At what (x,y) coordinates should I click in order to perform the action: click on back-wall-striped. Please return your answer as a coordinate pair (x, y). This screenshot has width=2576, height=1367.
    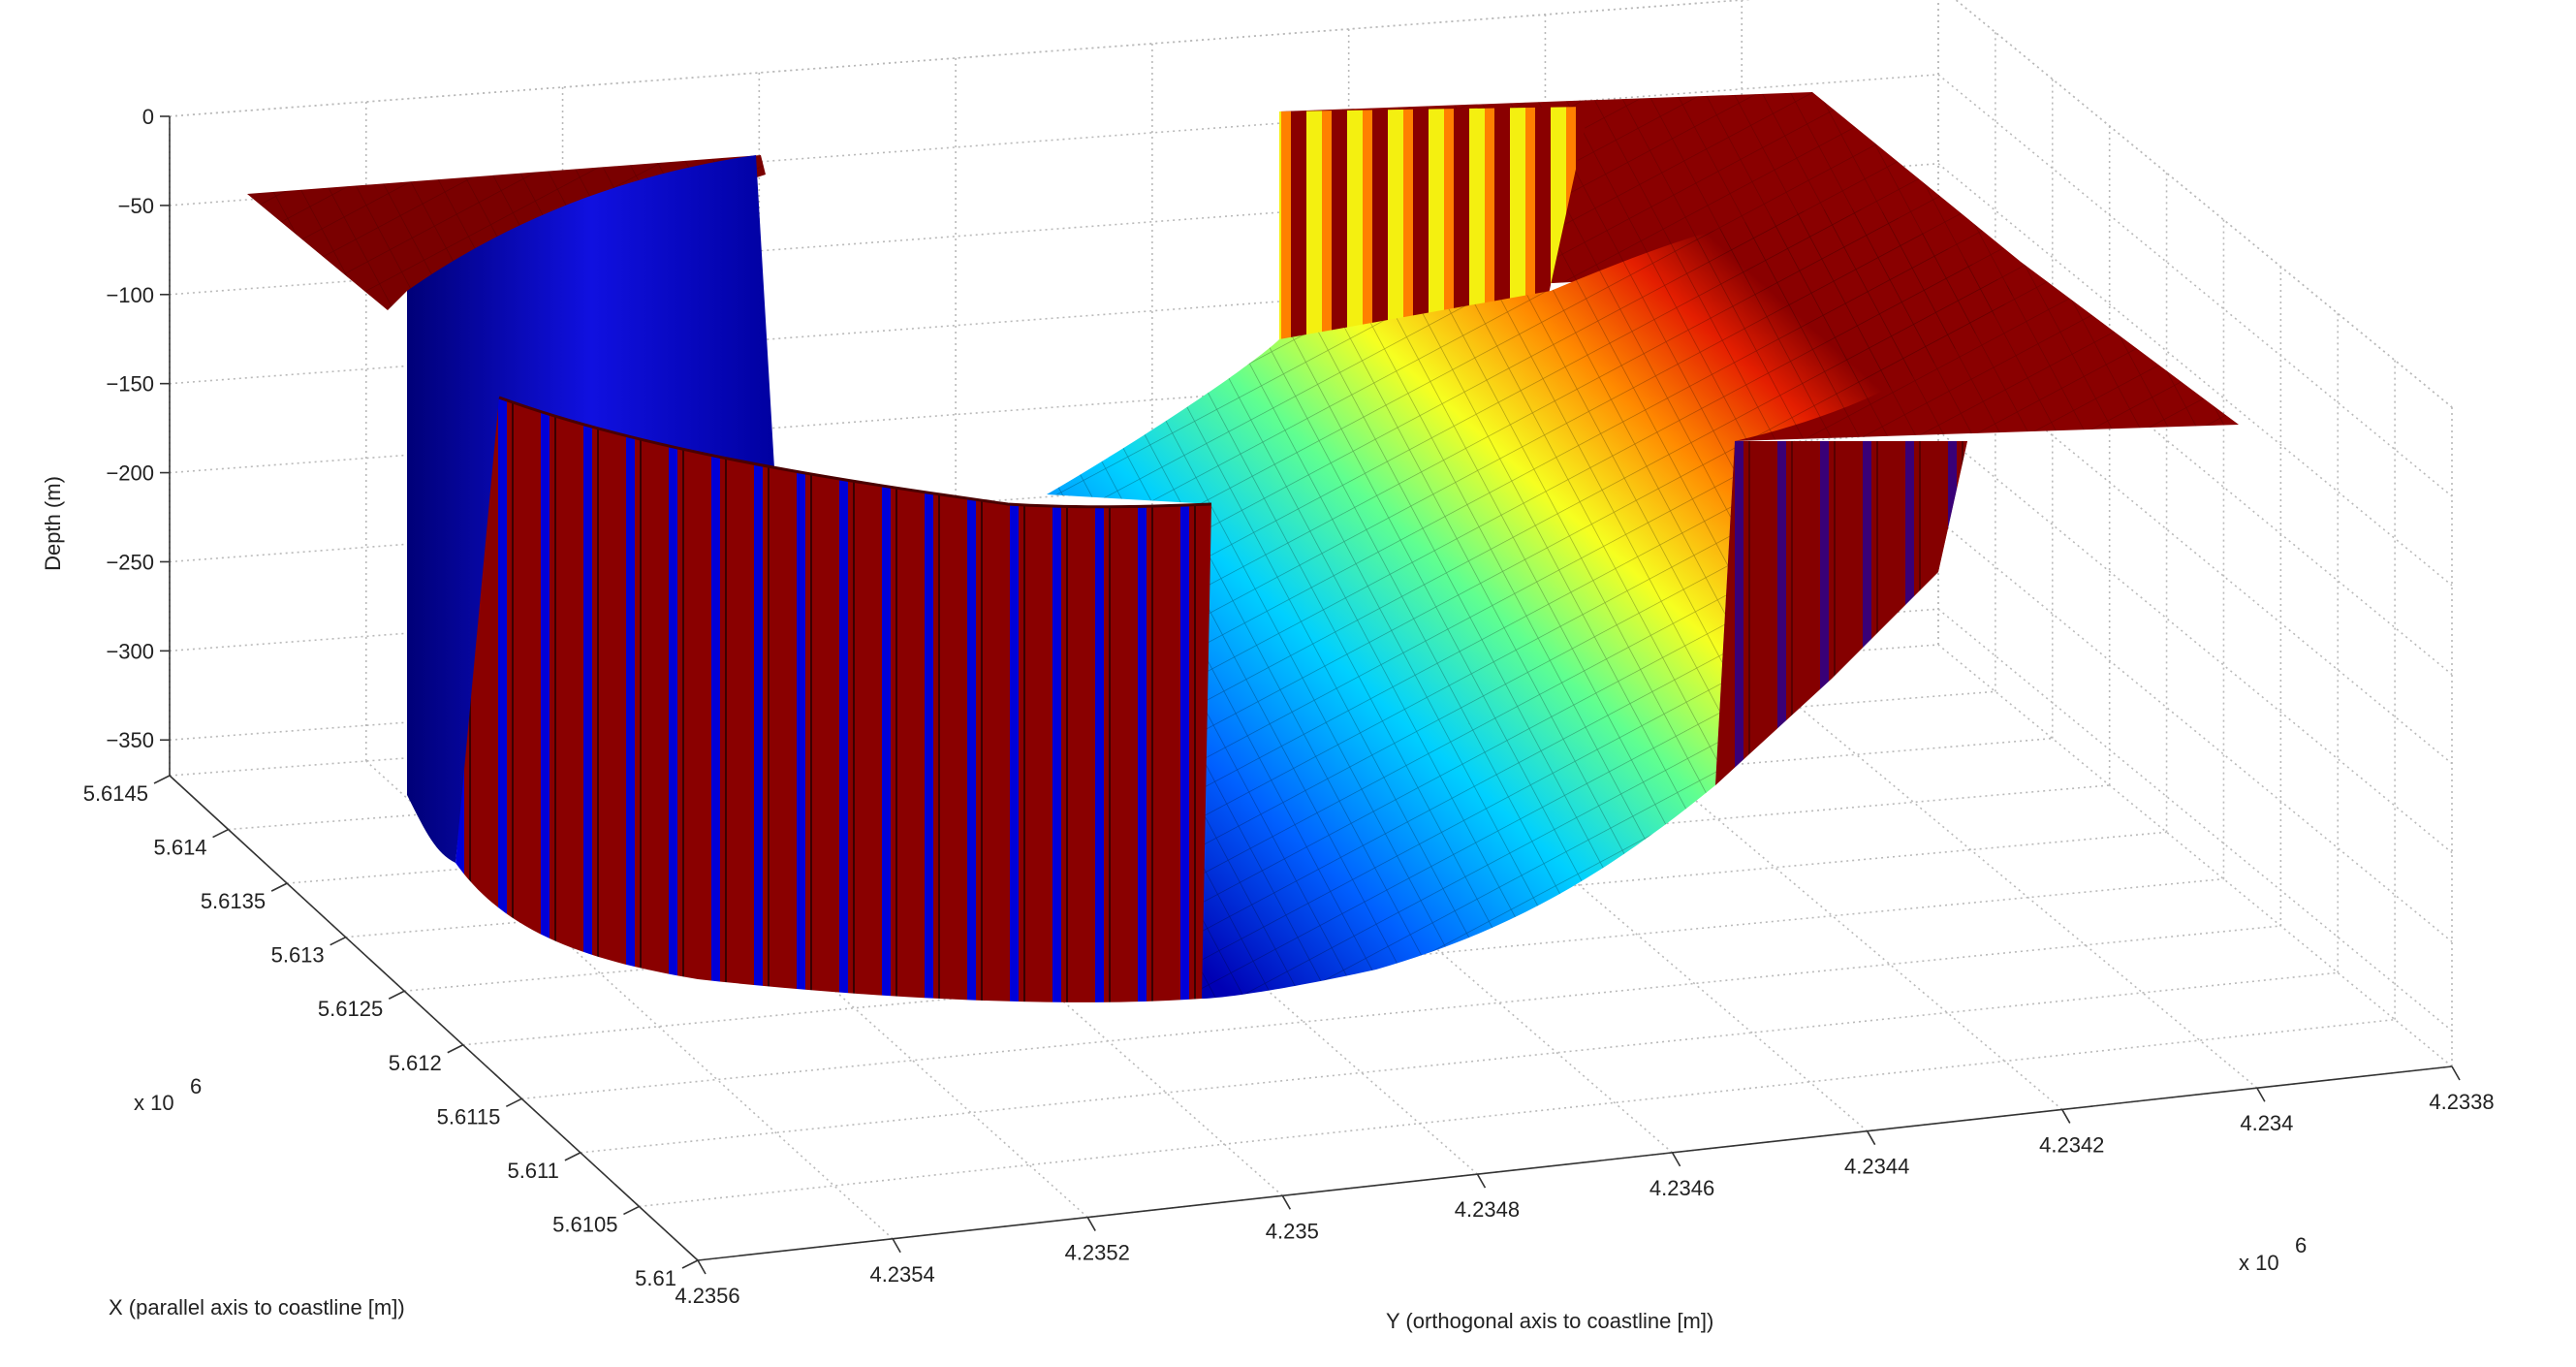
    Looking at the image, I should click on (1434, 223).